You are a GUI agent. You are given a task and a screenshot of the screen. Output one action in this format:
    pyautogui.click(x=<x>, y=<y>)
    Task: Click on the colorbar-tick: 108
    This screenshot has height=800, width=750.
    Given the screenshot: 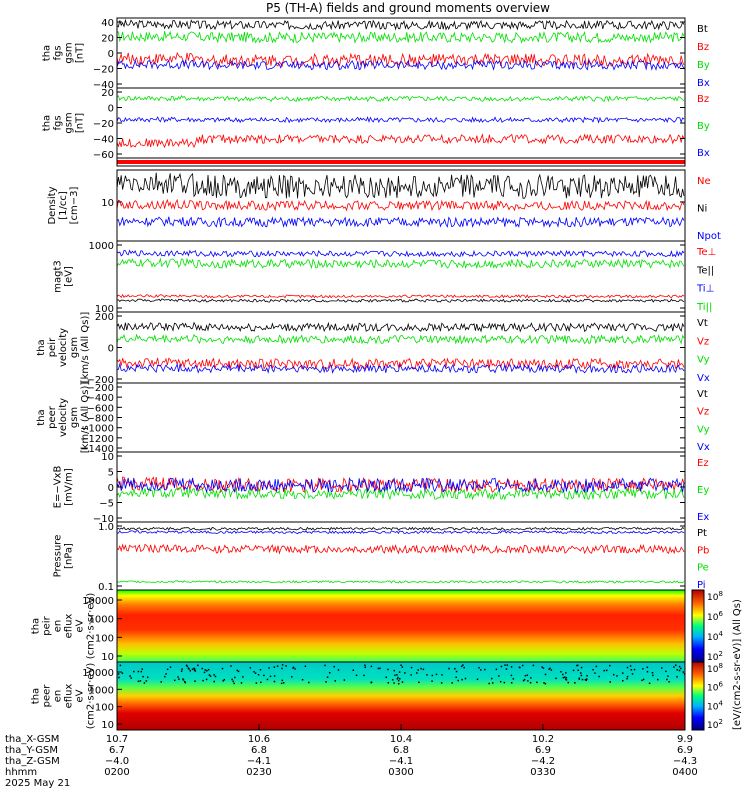 What is the action you would take?
    pyautogui.click(x=715, y=596)
    